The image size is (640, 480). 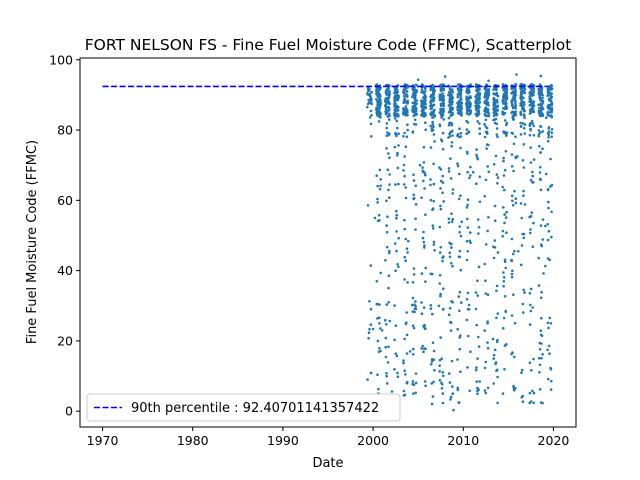 What do you see at coordinates (69, 411) in the screenshot?
I see `y-tick-label: 0` at bounding box center [69, 411].